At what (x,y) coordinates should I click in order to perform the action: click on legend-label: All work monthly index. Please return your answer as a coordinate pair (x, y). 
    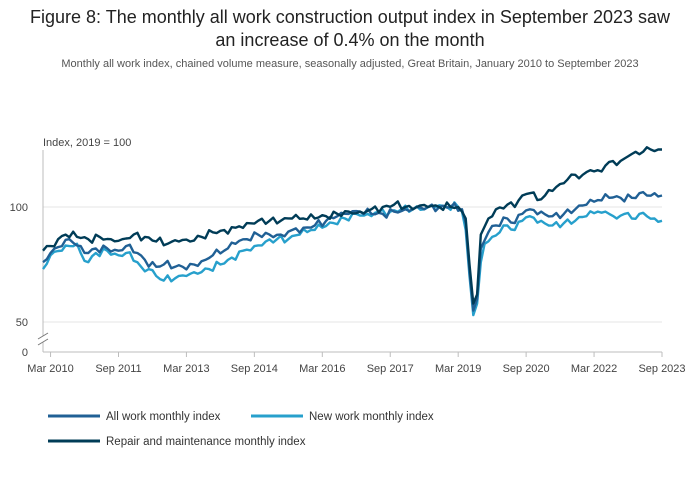
    Looking at the image, I should click on (163, 417).